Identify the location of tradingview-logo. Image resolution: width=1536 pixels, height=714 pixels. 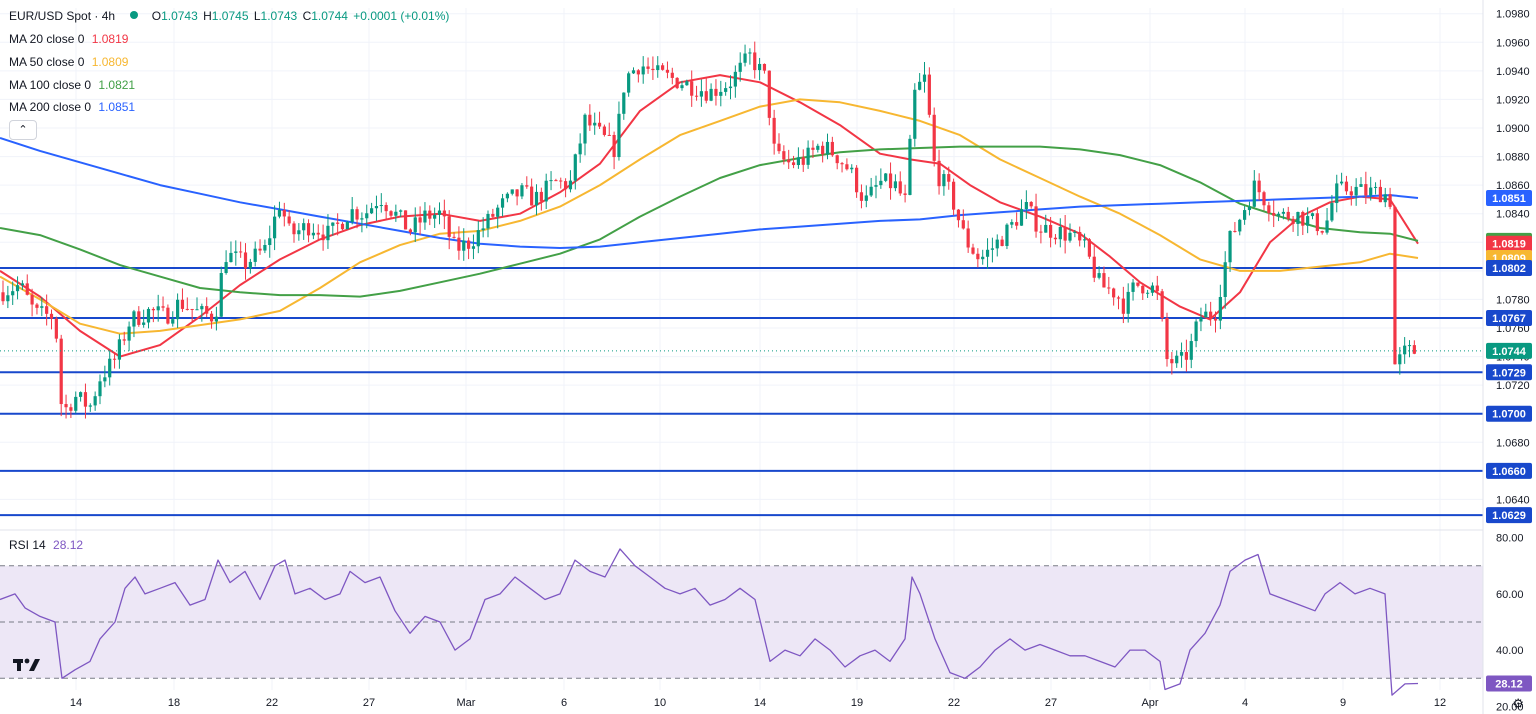
(27, 665).